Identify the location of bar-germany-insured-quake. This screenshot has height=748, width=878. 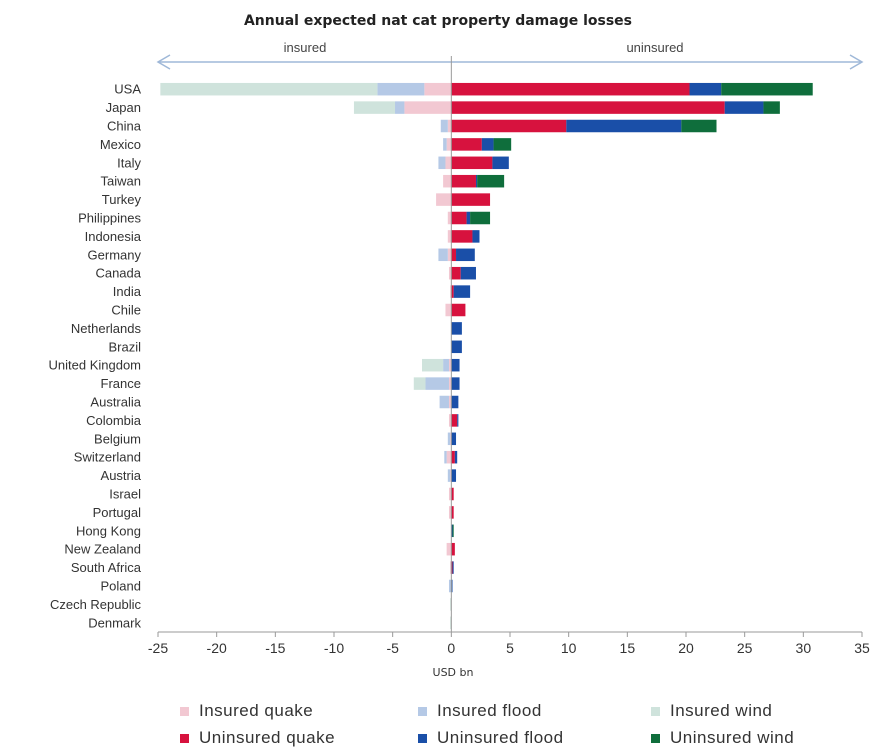
(449, 255).